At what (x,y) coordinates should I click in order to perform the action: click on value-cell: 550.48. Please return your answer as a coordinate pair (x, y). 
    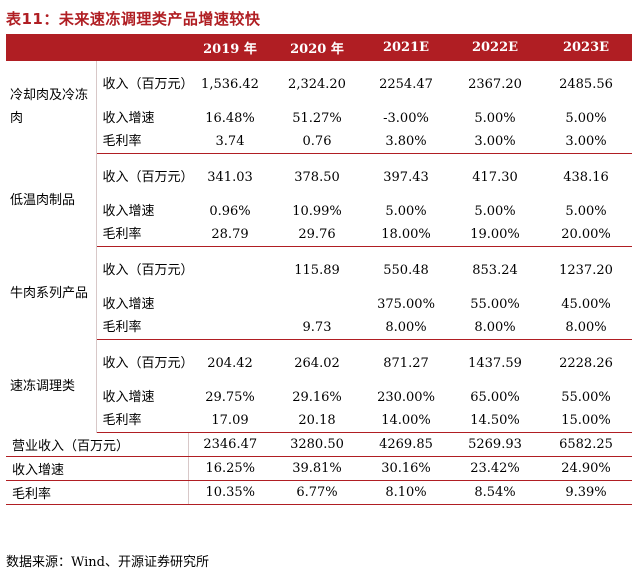
    Looking at the image, I should click on (406, 270).